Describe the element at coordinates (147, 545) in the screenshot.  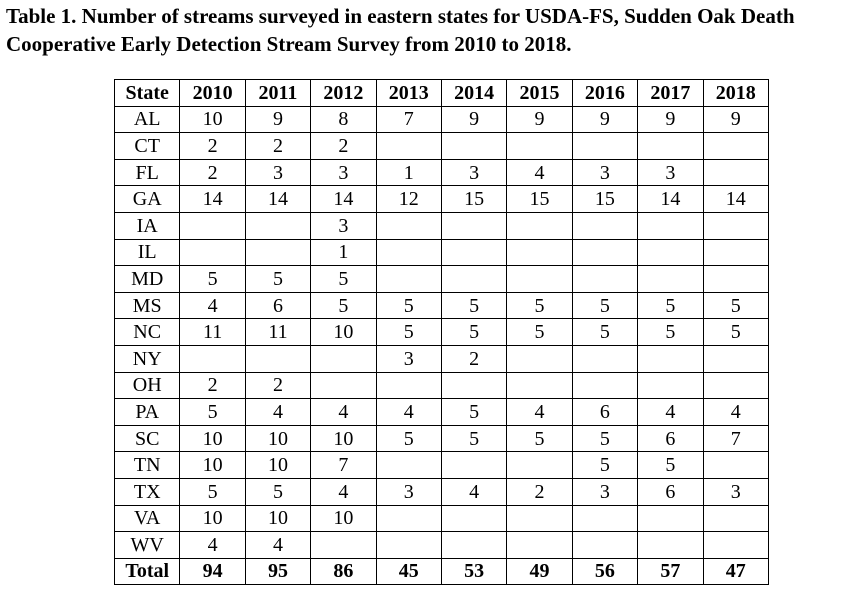
I see `state-cell: WV` at that location.